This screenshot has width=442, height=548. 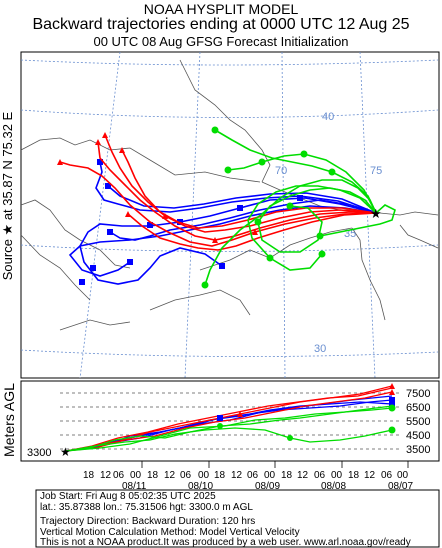 What do you see at coordinates (376, 171) in the screenshot?
I see `lon-label: 75` at bounding box center [376, 171].